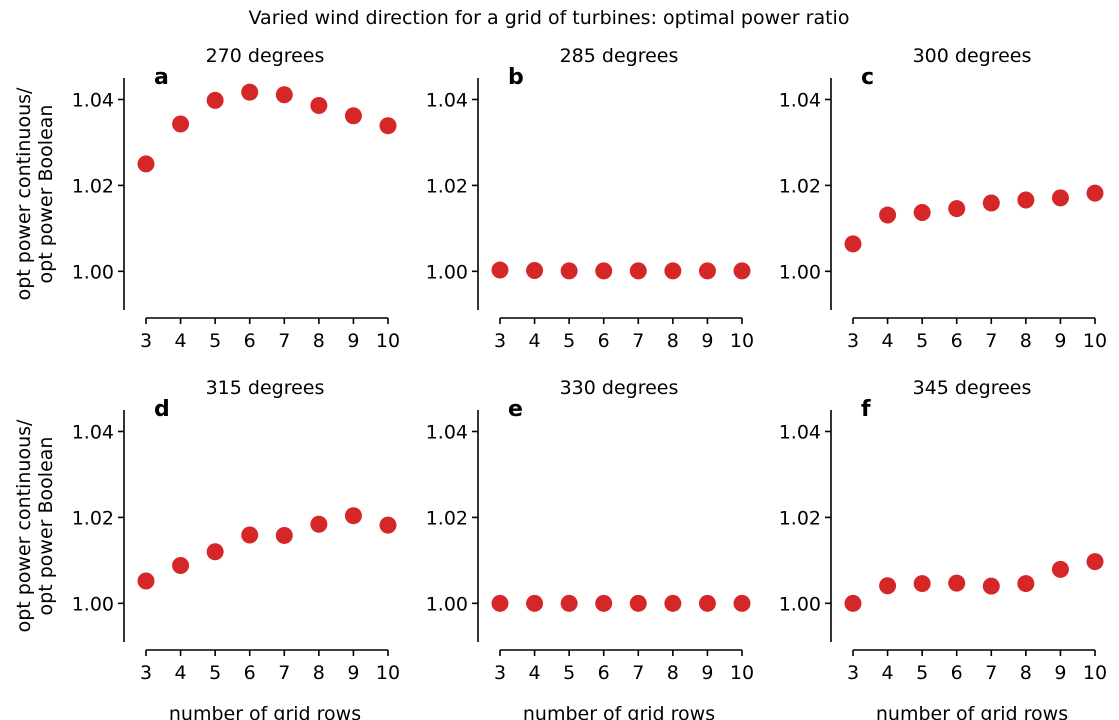  Describe the element at coordinates (972, 388) in the screenshot. I see `panel-title: 345 degrees` at that location.